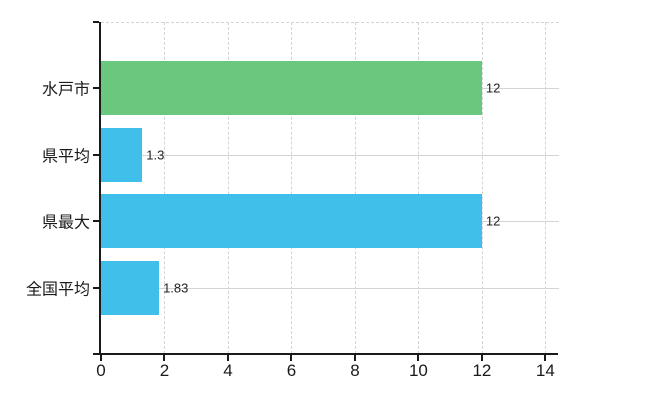  I want to click on x-tick-label: 0, so click(101, 370).